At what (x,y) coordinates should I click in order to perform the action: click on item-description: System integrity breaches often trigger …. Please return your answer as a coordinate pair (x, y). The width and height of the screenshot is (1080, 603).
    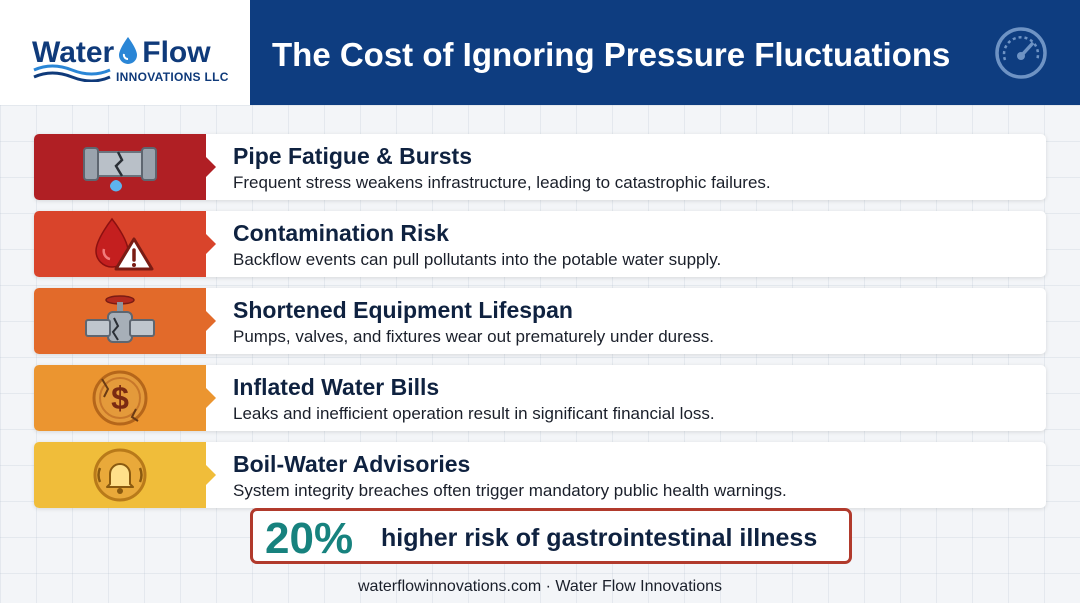
    Looking at the image, I should click on (510, 490).